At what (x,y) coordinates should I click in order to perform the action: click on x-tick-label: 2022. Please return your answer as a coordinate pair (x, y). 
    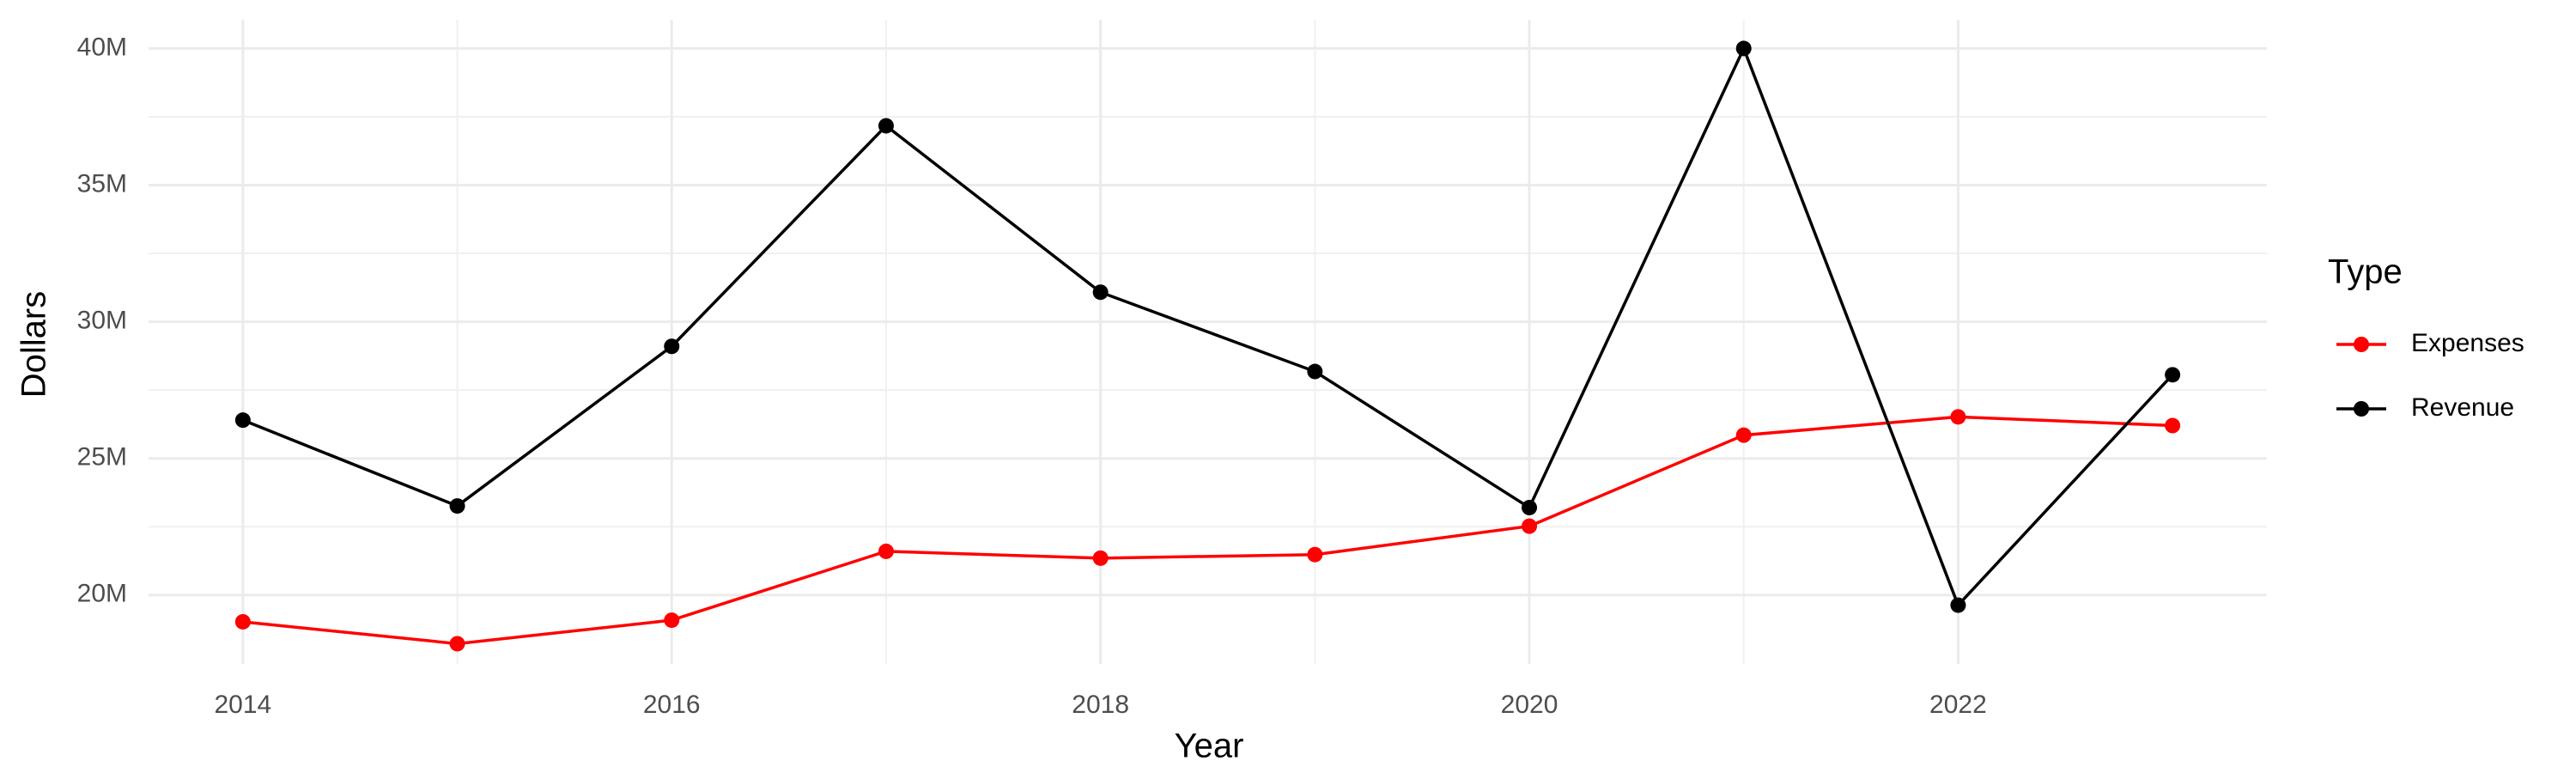
    Looking at the image, I should click on (1958, 705).